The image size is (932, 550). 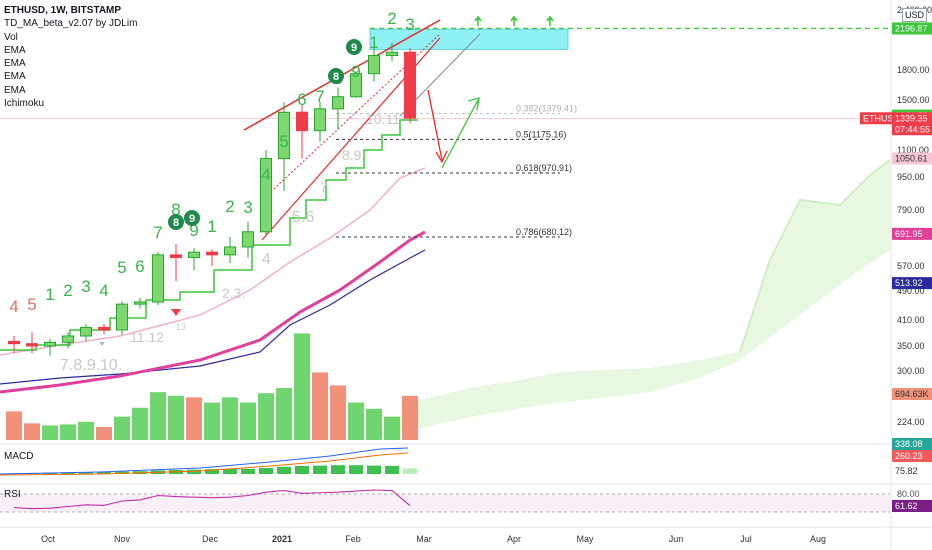 What do you see at coordinates (424, 539) in the screenshot?
I see `time-axis-tick: Mar` at bounding box center [424, 539].